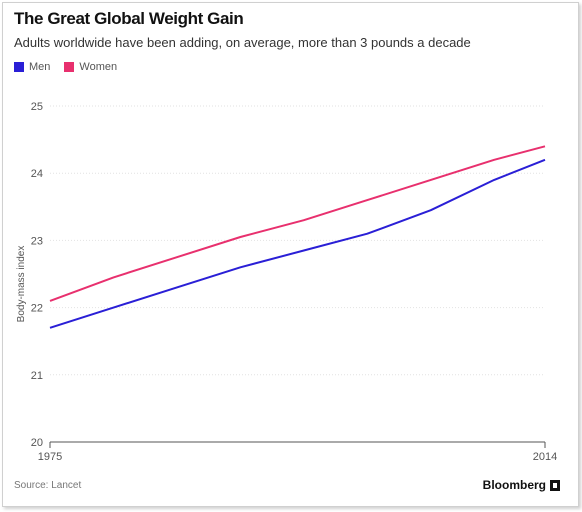 This screenshot has height=512, width=582. I want to click on bloomberg-mark-icon, so click(555, 485).